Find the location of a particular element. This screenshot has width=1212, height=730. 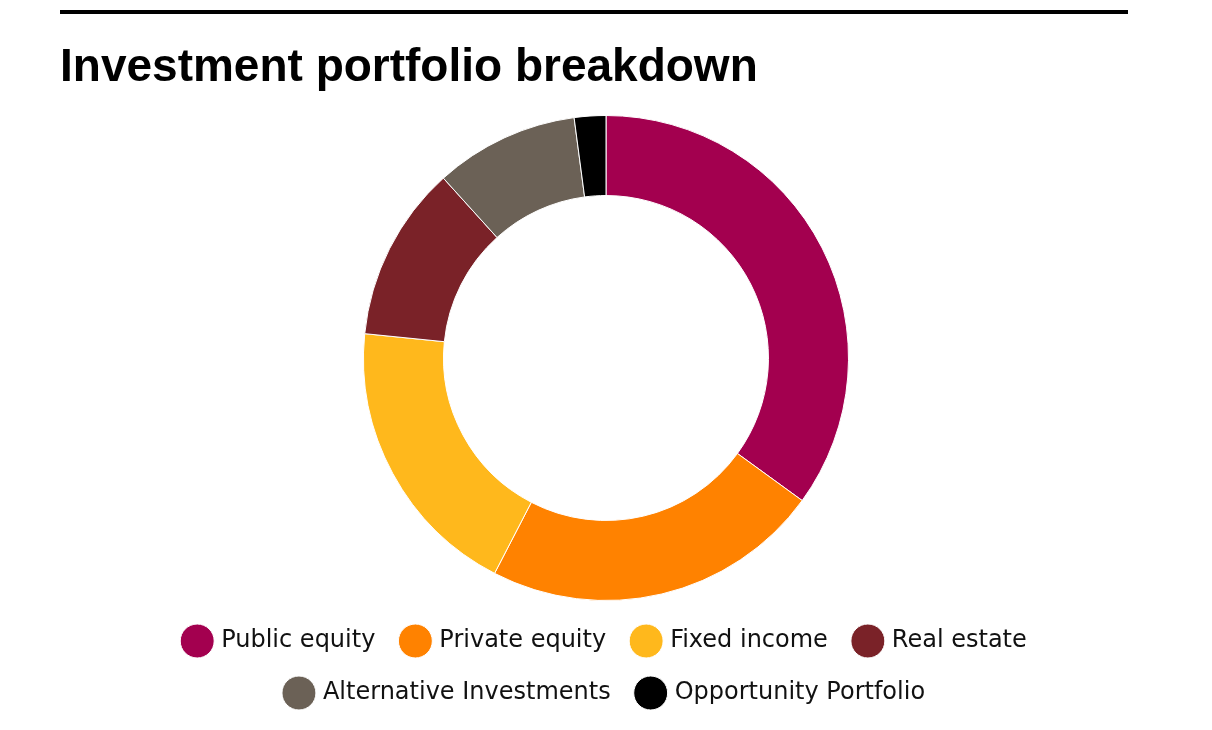

legend-label: Private equity is located at coordinates (523, 639).